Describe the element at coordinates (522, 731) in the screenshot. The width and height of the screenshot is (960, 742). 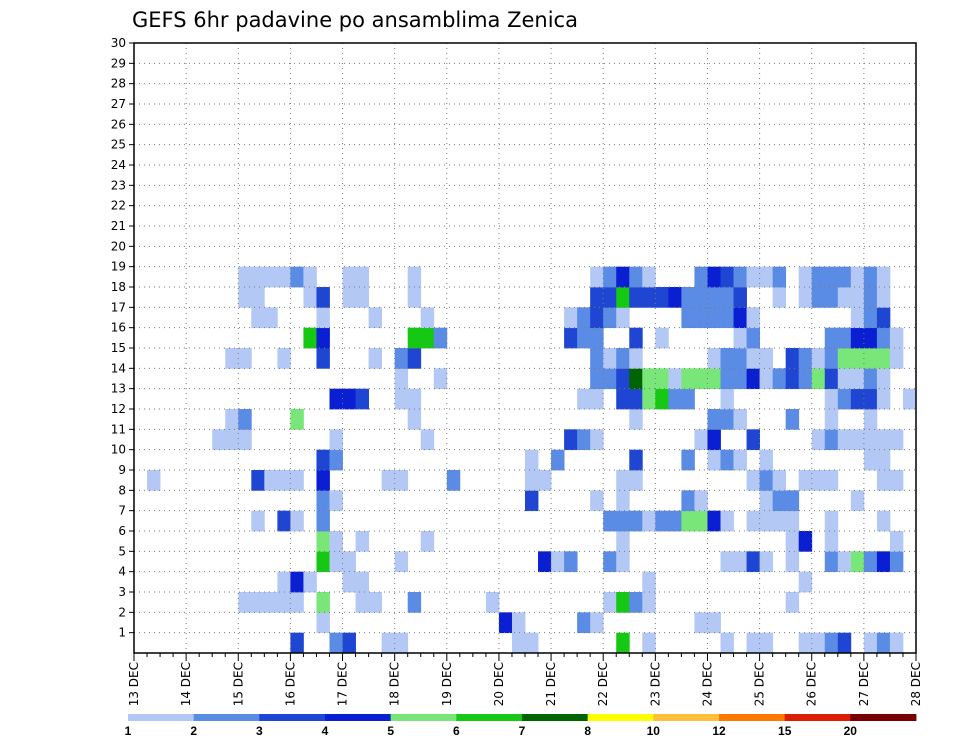
I see `colorbar-label: 7` at that location.